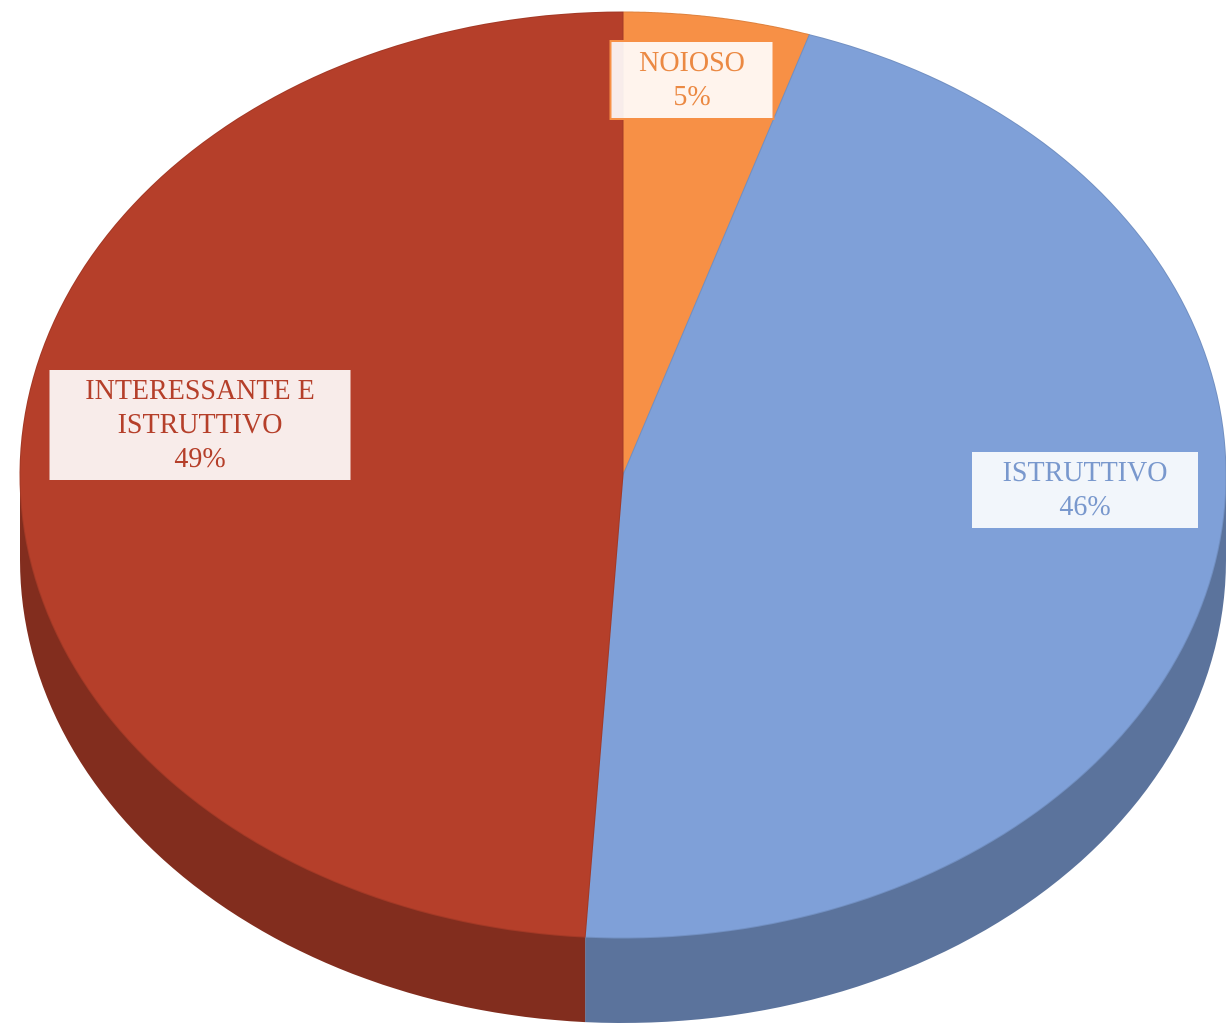  I want to click on slice, so click(716, 243).